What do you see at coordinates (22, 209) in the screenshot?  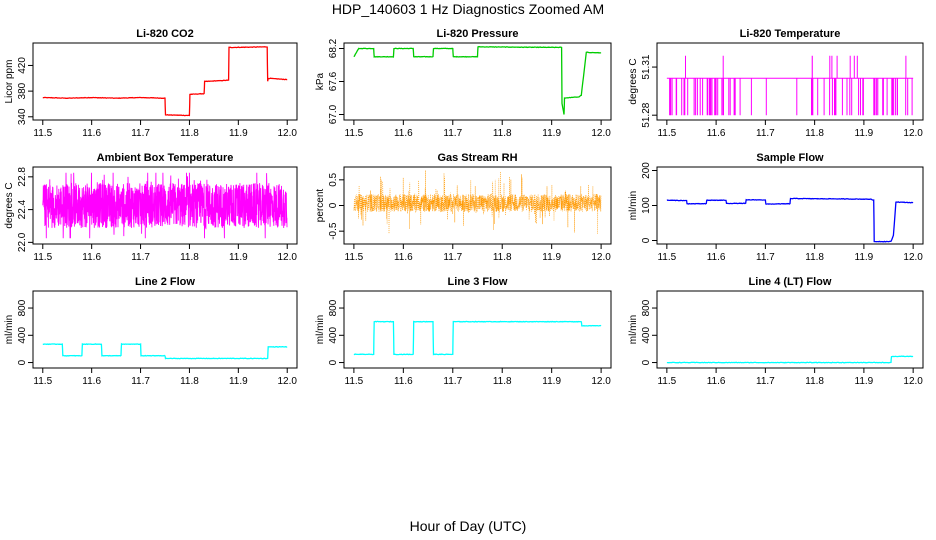 I see `y-tick-label: 22.4` at bounding box center [22, 209].